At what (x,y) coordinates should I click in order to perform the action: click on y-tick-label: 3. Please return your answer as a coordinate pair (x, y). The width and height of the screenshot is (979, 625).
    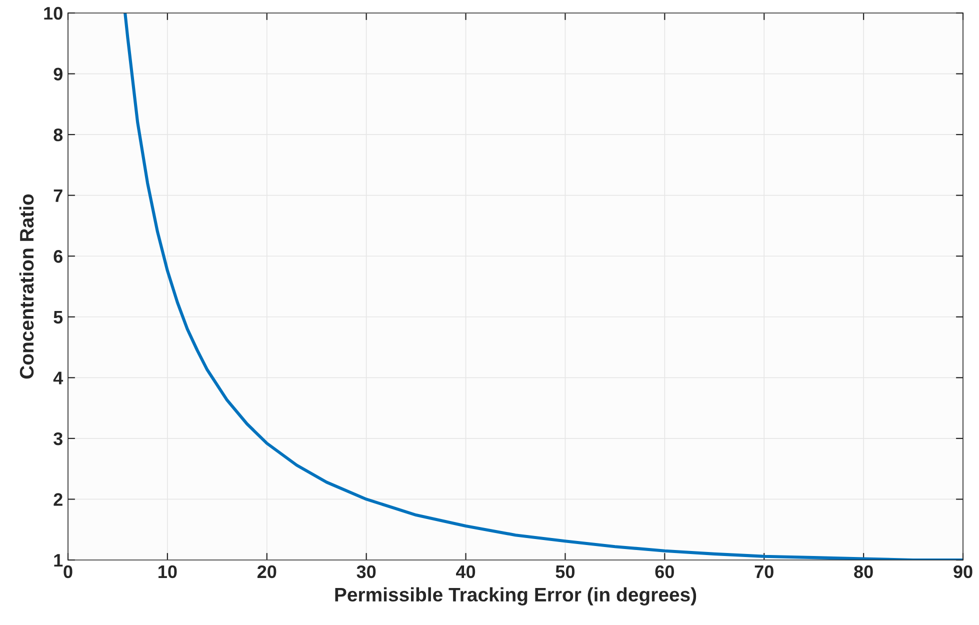
    Looking at the image, I should click on (58, 439).